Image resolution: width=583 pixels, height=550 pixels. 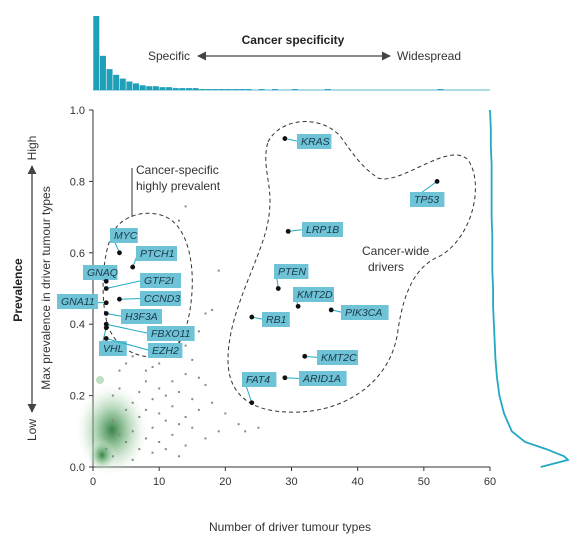 What do you see at coordinates (177, 170) in the screenshot?
I see `cancer-specific-note-line1: Cancer-specific` at bounding box center [177, 170].